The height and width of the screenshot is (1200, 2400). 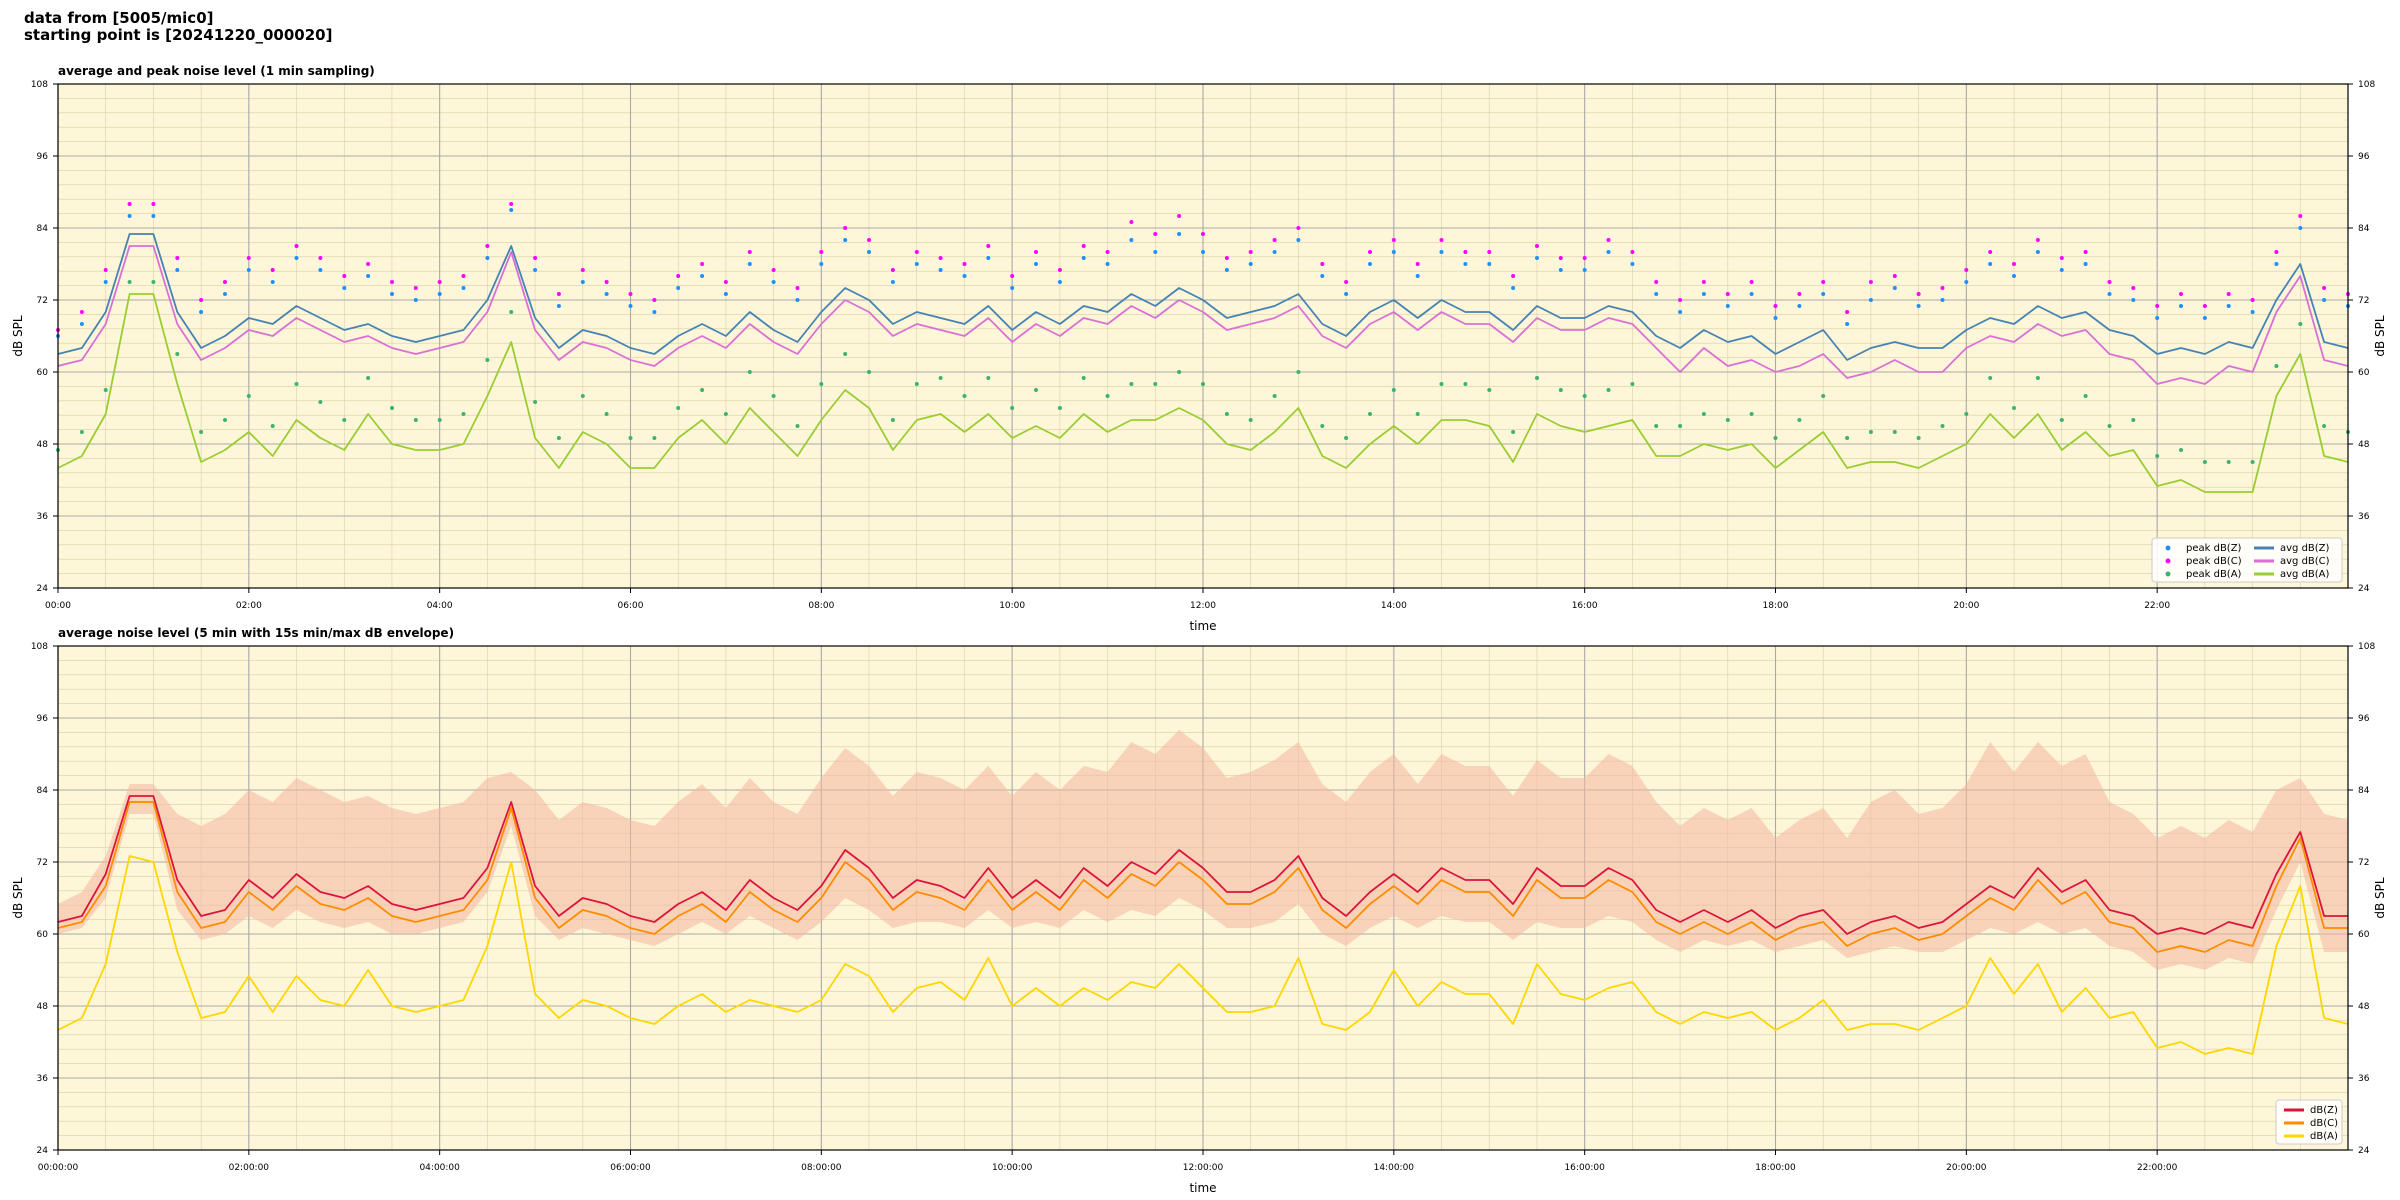 What do you see at coordinates (2364, 791) in the screenshot?
I see `y-tick-label-right: 84` at bounding box center [2364, 791].